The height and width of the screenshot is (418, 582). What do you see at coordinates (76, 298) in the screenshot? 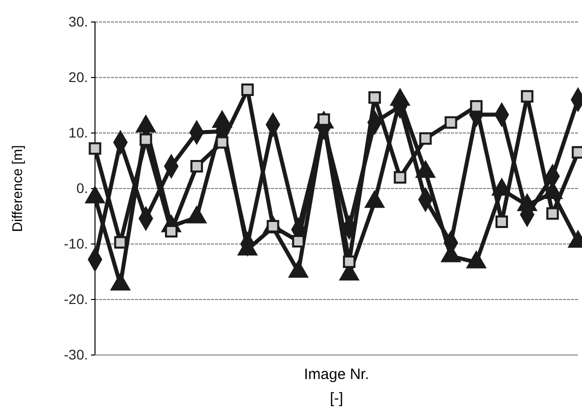
I see `y-tick-label: -20.` at bounding box center [76, 298].